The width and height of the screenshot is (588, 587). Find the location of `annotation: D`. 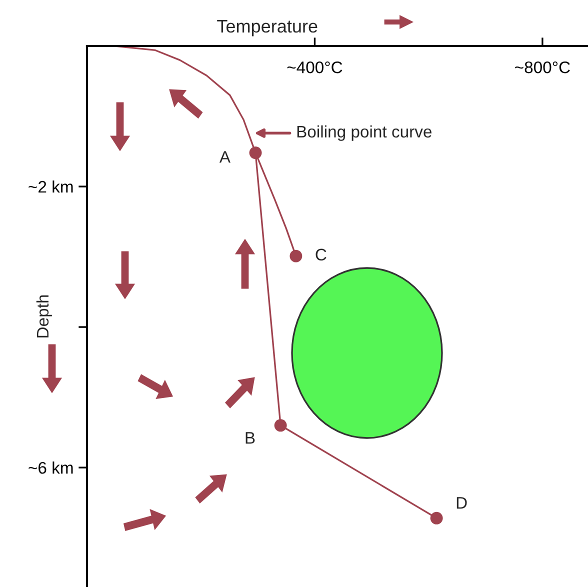

annotation: D is located at coordinates (461, 503).